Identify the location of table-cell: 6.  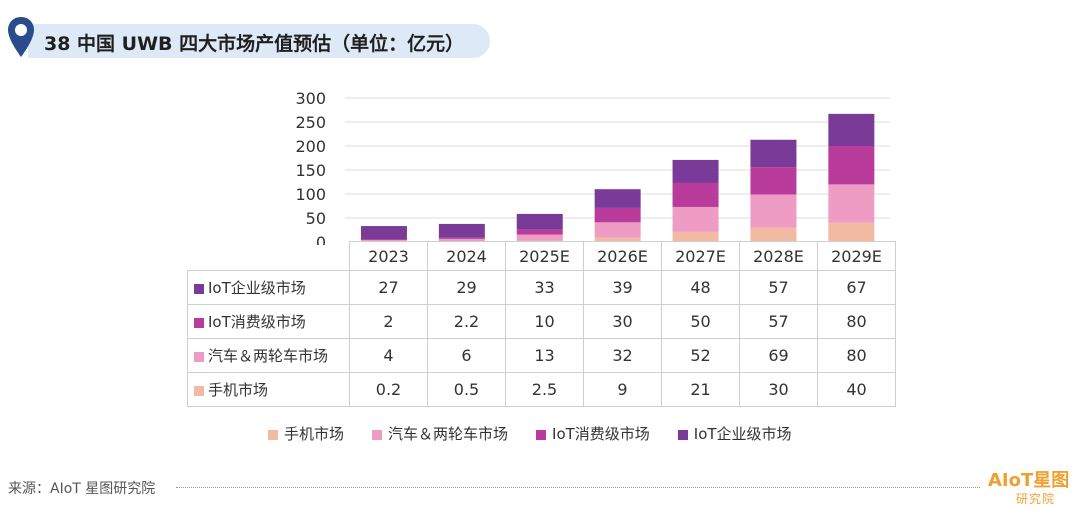
(466, 355).